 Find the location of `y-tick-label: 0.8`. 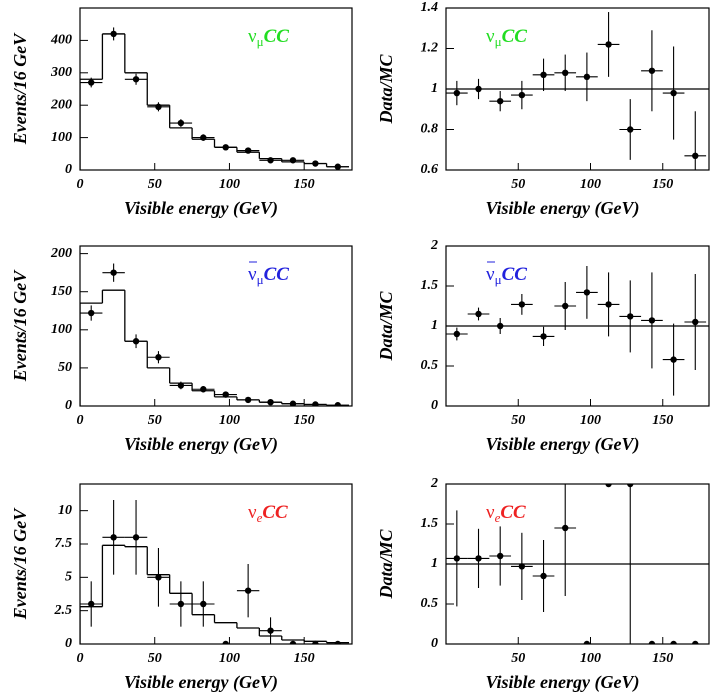

y-tick-label: 0.8 is located at coordinates (430, 129).